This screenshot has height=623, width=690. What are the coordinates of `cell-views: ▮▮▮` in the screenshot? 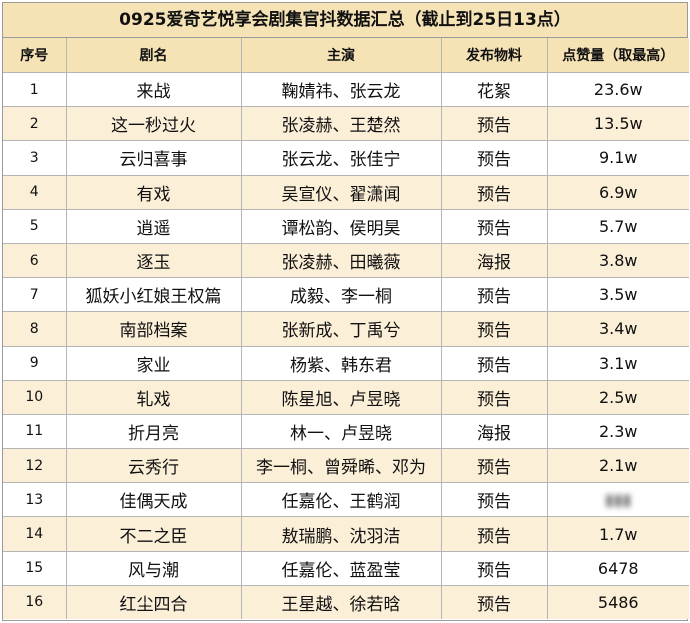 It's located at (618, 500).